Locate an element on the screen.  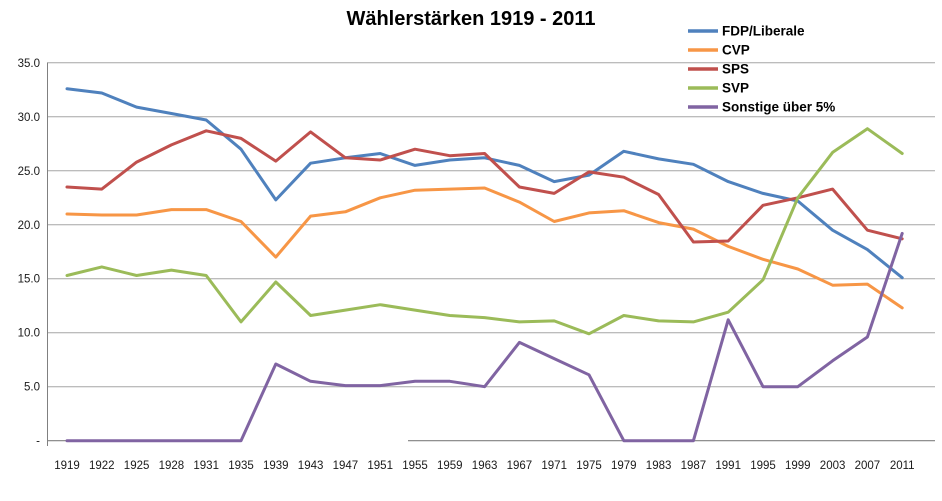
x-axis-tick-label-1983: 1983 is located at coordinates (659, 466).